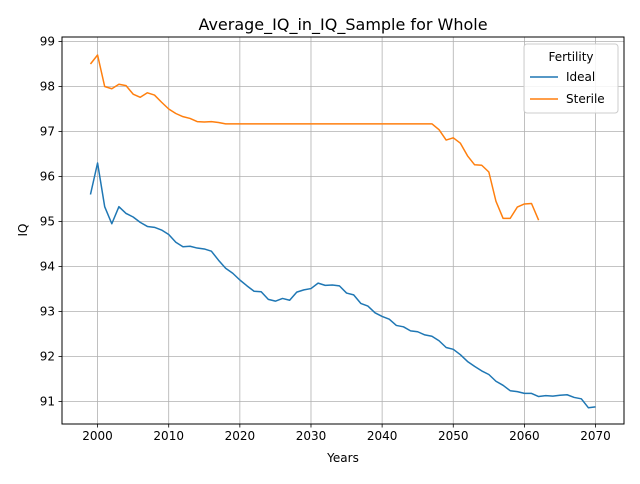  I want to click on legend-box, so click(571, 78).